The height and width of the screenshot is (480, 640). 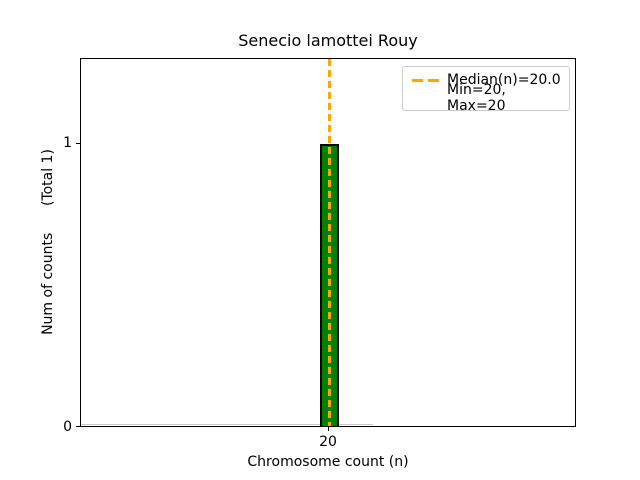 What do you see at coordinates (328, 442) in the screenshot?
I see `x-tick-label-20: 20` at bounding box center [328, 442].